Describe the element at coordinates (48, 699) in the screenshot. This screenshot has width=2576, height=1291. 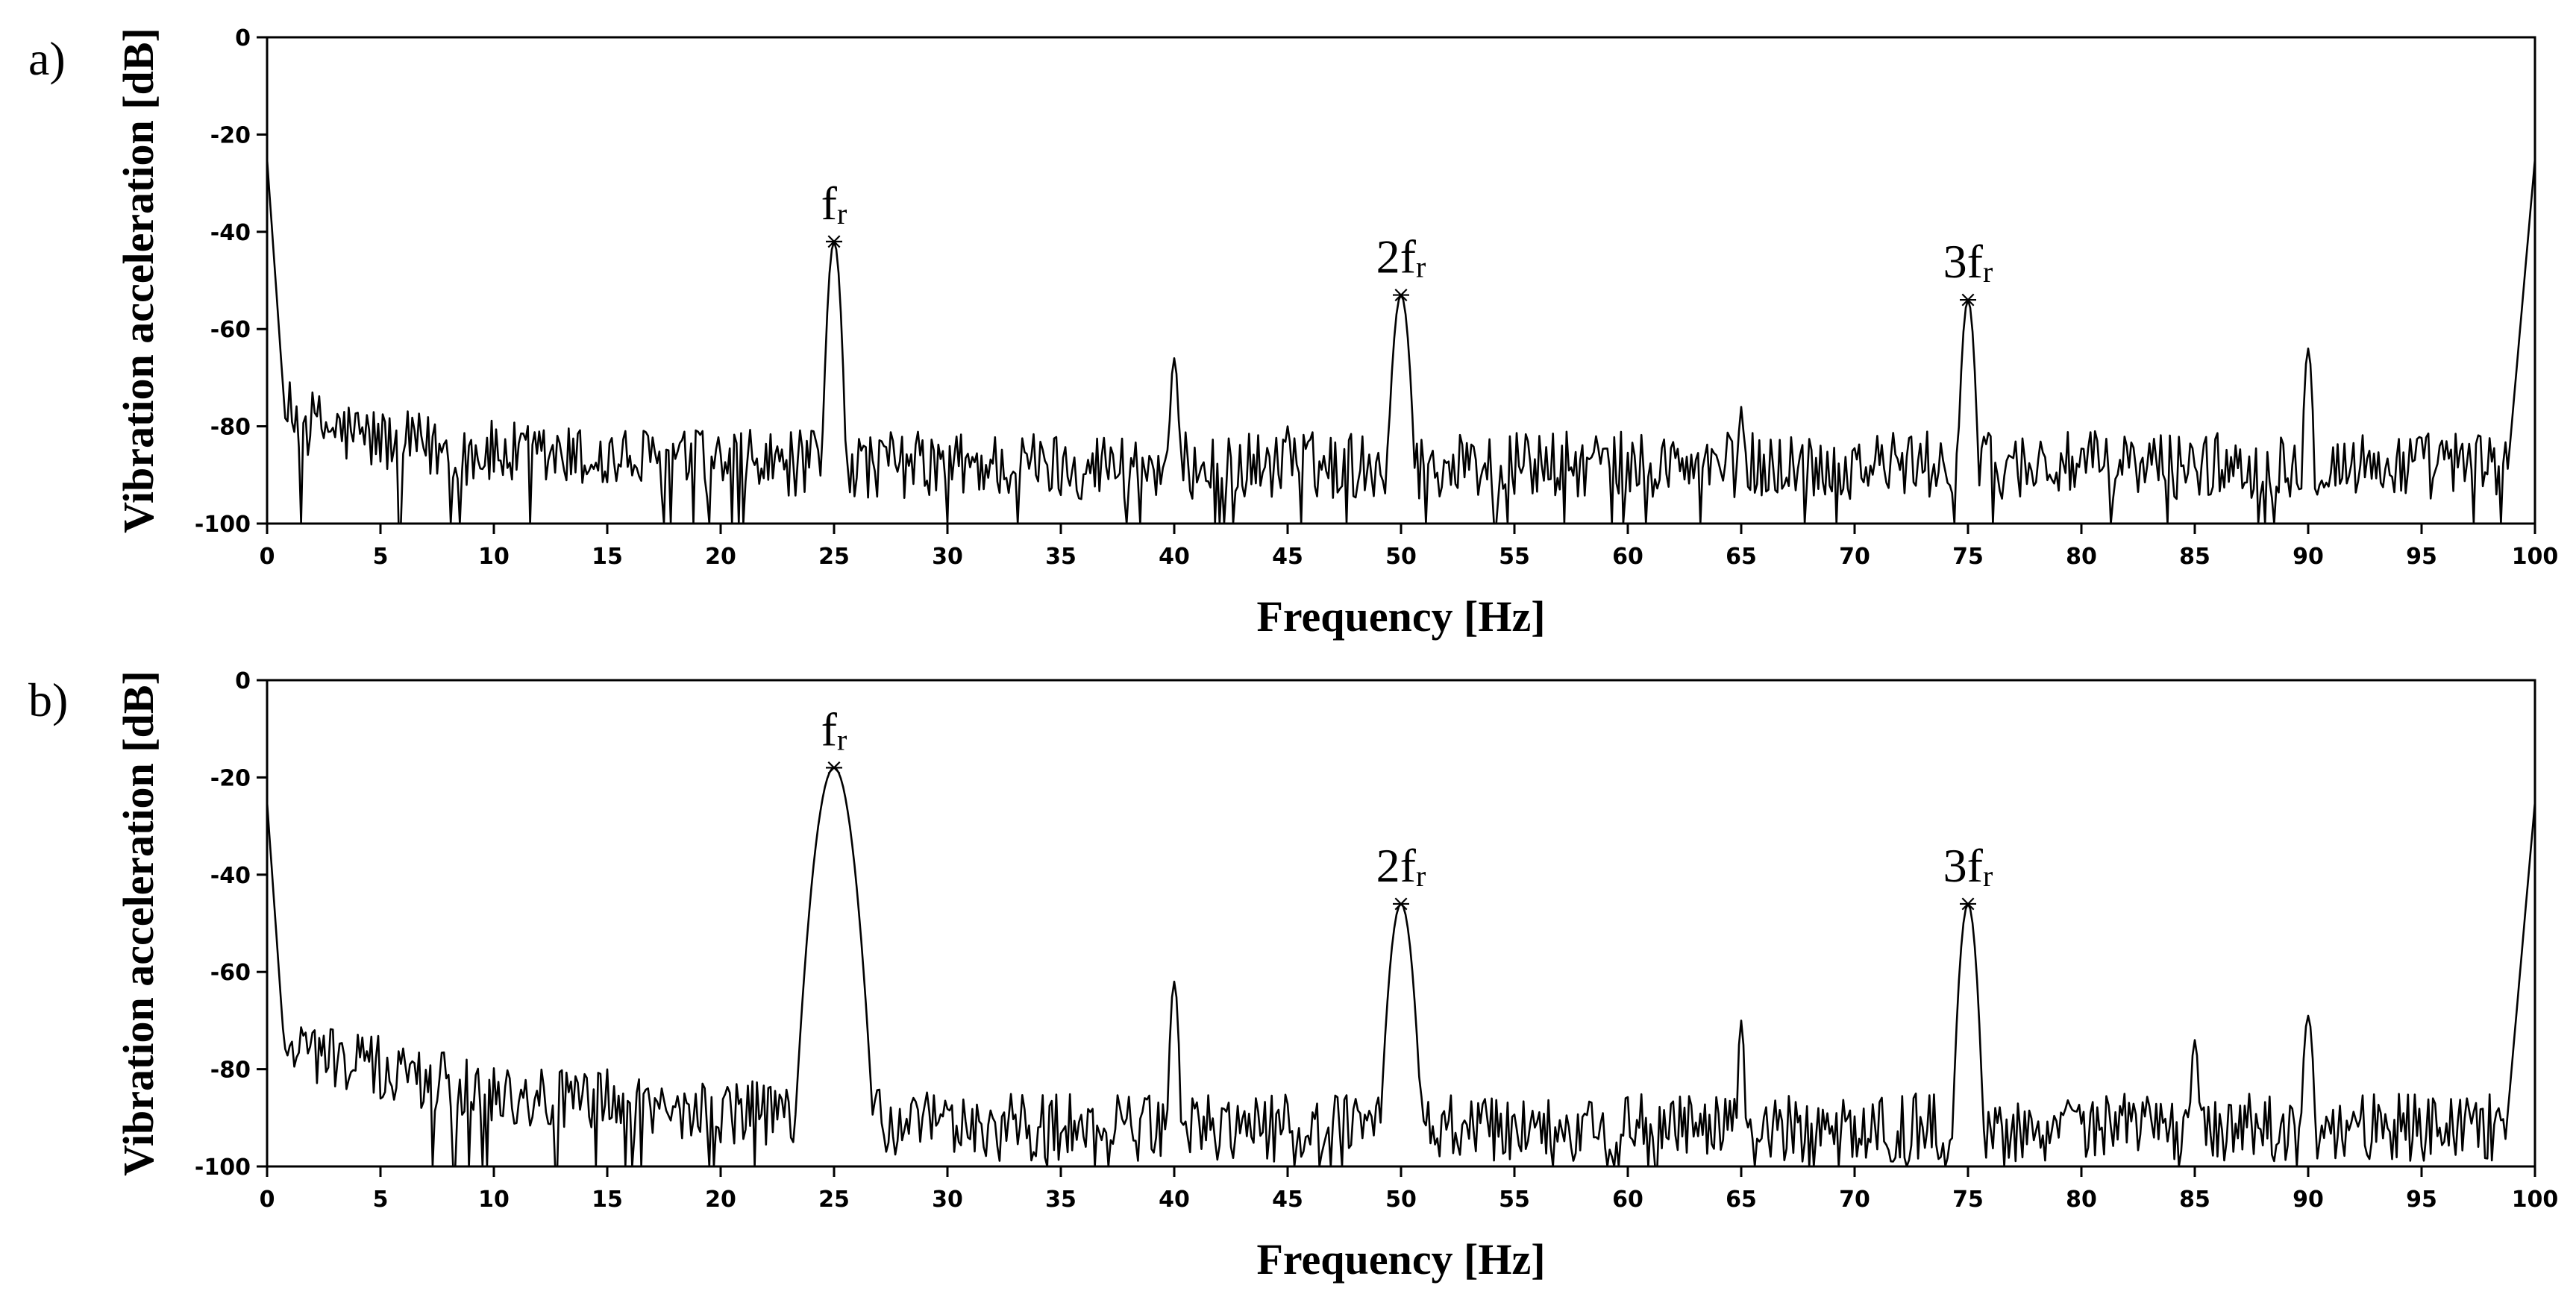
I see `panel-label: b)` at that location.